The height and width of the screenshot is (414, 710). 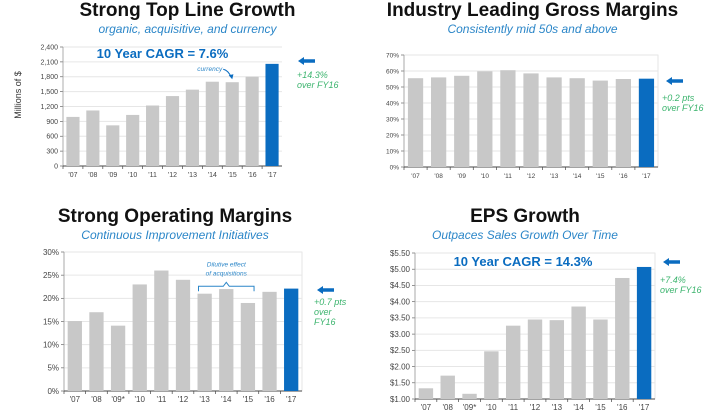 What do you see at coordinates (227, 273) in the screenshot?
I see `bracket-label-line-2: of acquisitions` at bounding box center [227, 273].